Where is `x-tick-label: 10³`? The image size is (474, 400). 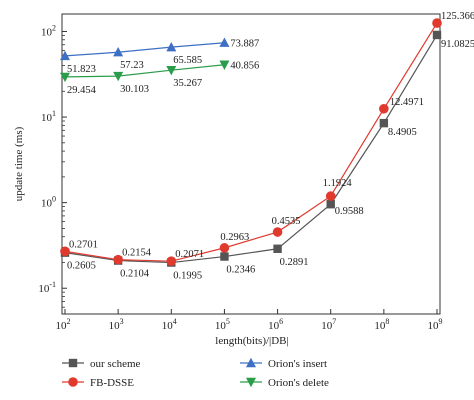 x-tick-label: 10³ is located at coordinates (116, 324).